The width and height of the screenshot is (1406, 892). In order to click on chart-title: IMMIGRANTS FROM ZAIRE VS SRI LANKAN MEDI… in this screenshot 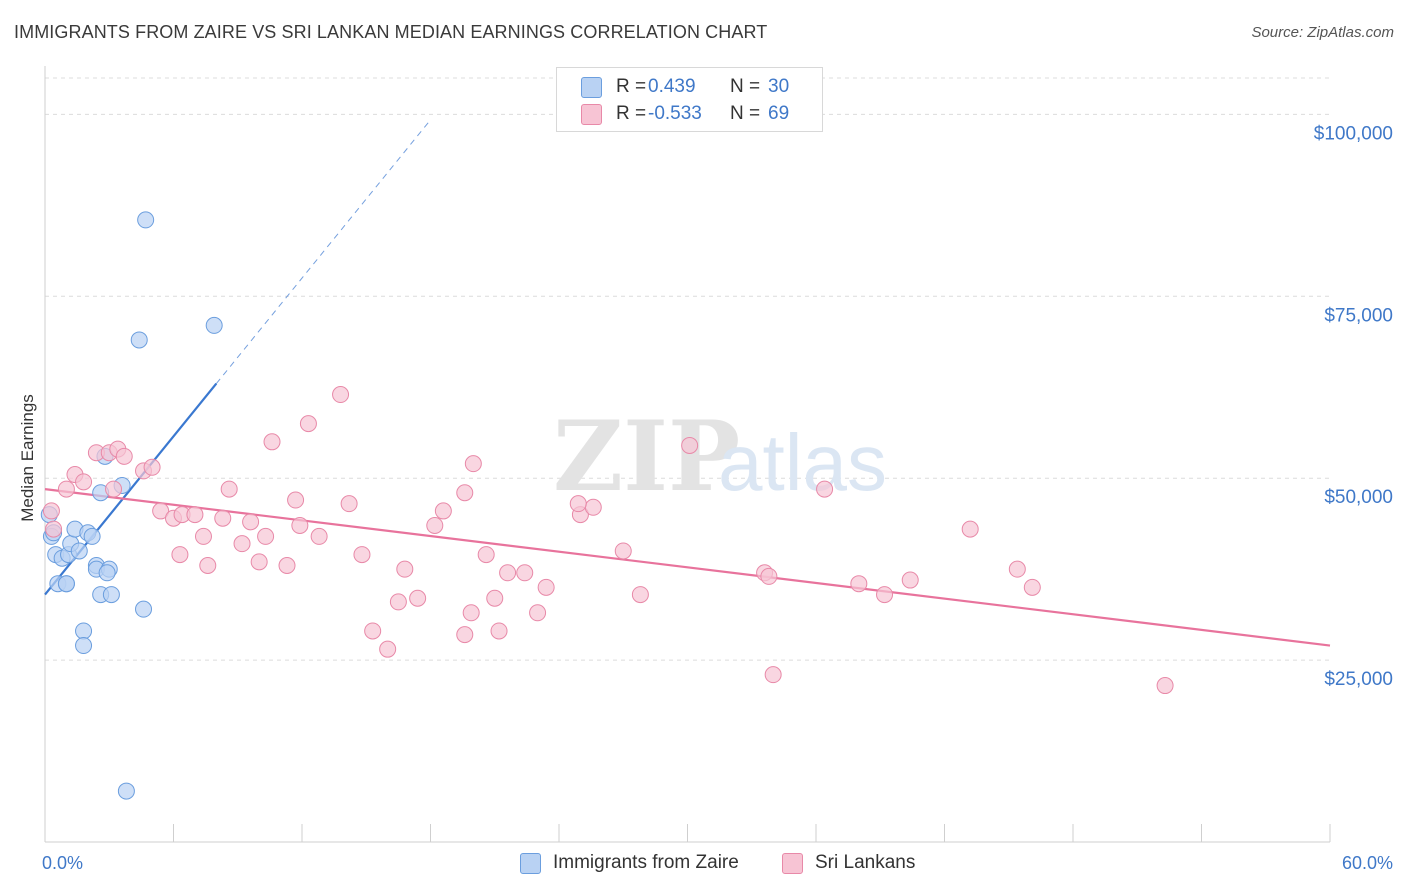, I will do `click(391, 32)`.